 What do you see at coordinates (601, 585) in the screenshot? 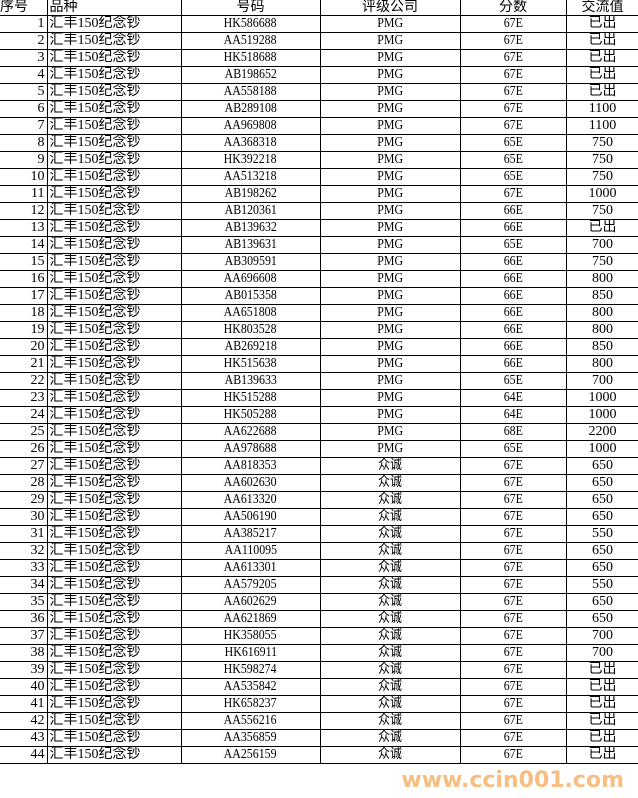
I see `cell-col-value: 550` at bounding box center [601, 585].